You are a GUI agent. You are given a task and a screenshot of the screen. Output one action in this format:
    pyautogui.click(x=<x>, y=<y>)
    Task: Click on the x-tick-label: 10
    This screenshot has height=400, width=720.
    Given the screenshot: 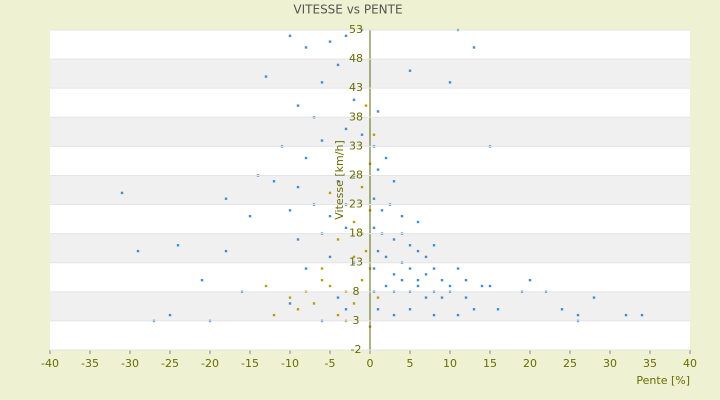 What is the action you would take?
    pyautogui.click(x=450, y=363)
    